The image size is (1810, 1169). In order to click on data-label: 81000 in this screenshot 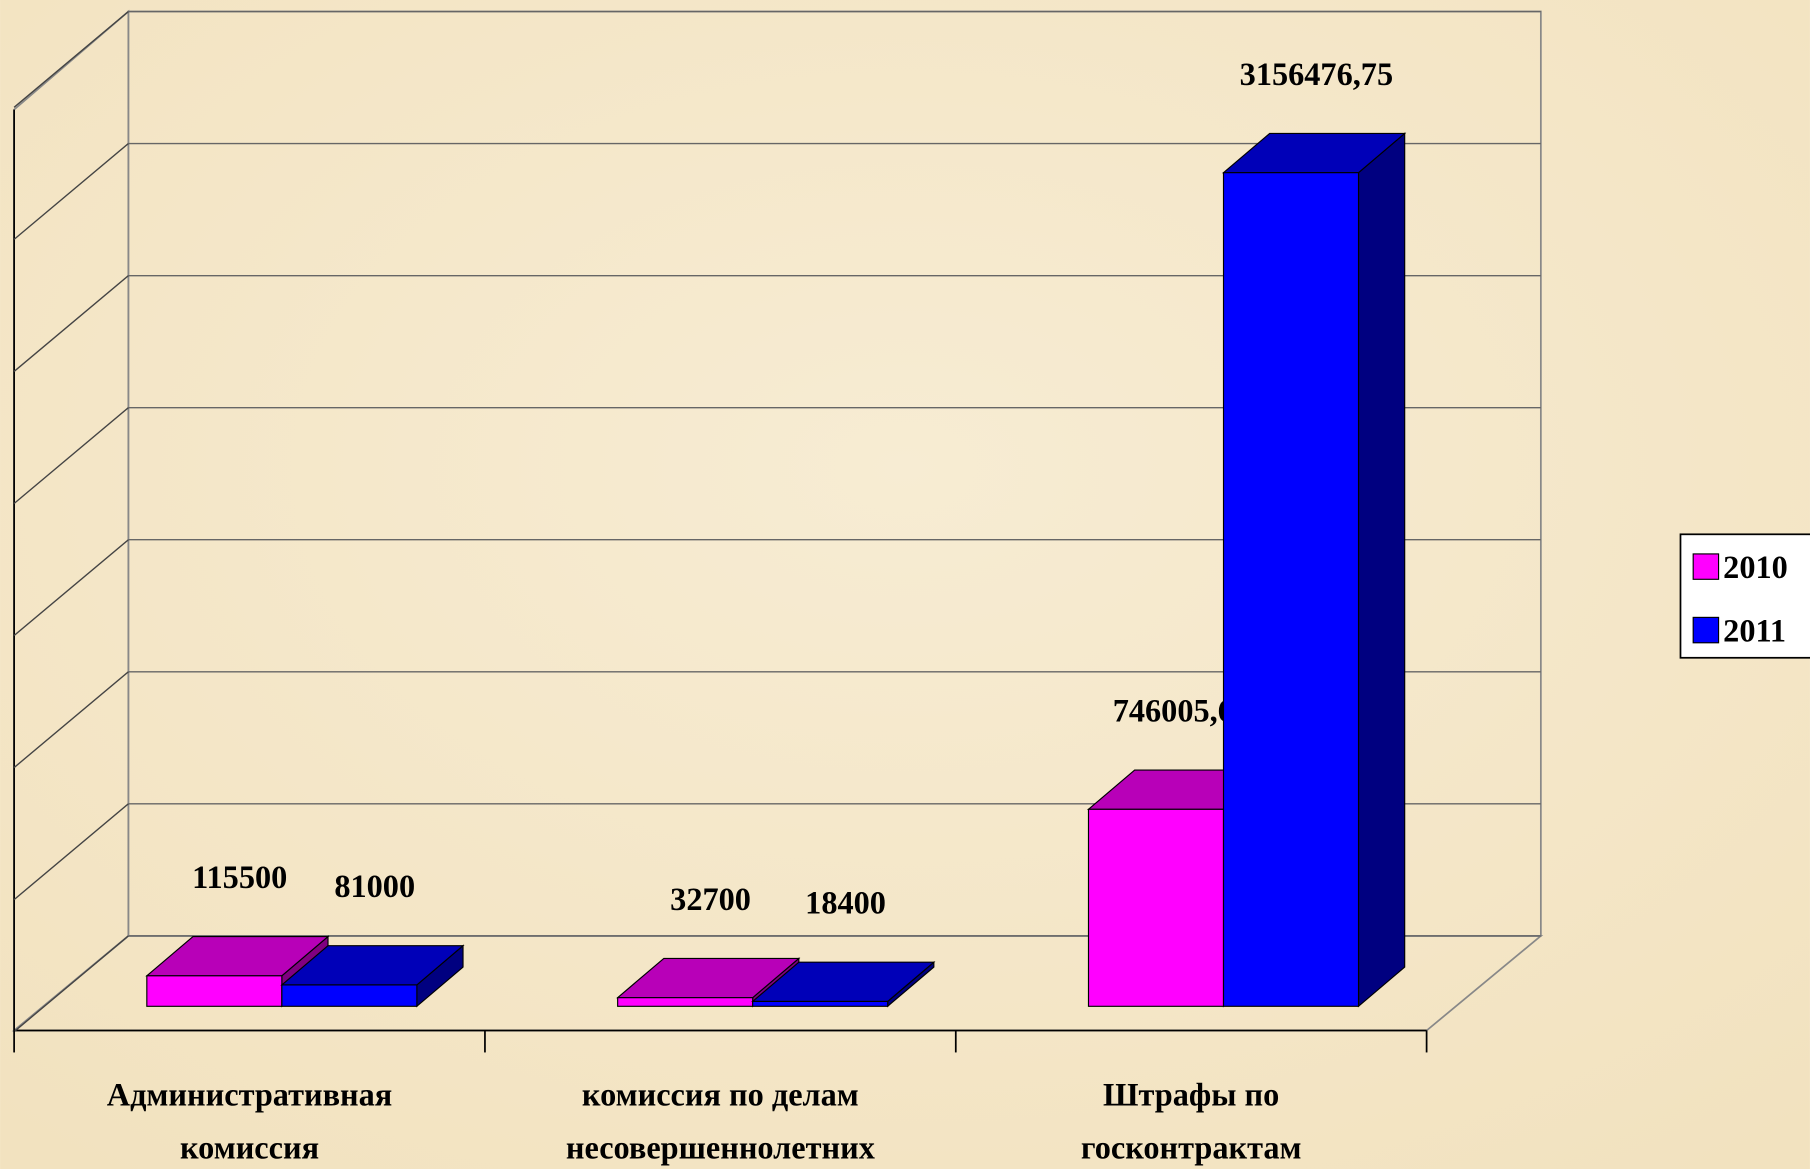, I will do `click(374, 886)`.